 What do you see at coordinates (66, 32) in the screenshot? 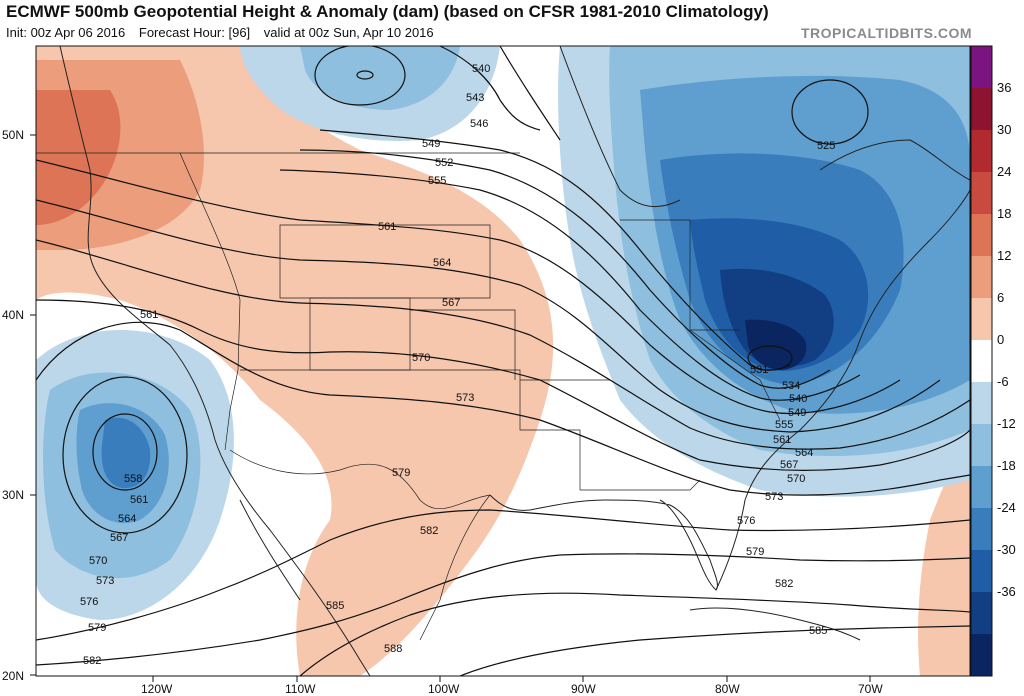
I see `init-time: Init: 00z Apr 06 2016` at bounding box center [66, 32].